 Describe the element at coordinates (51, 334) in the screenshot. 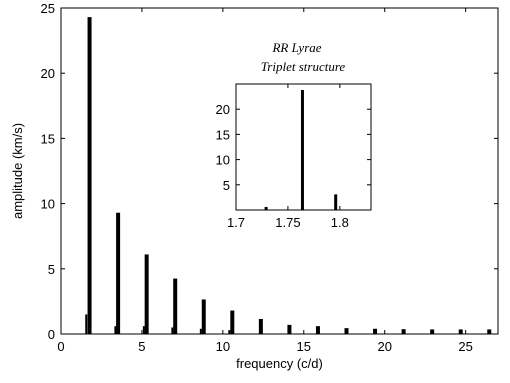

I see `y-tick-label: 0` at that location.